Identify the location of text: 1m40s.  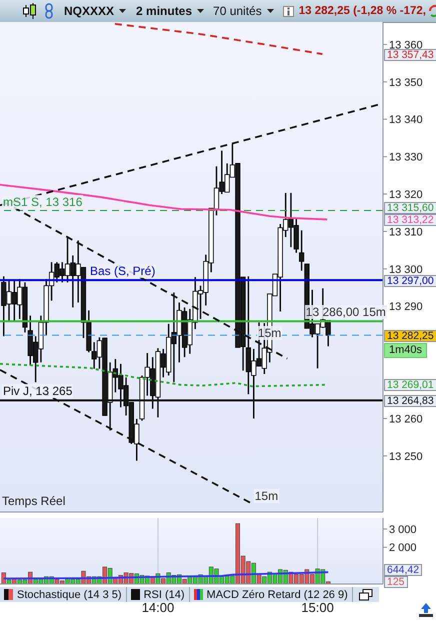
(406, 350).